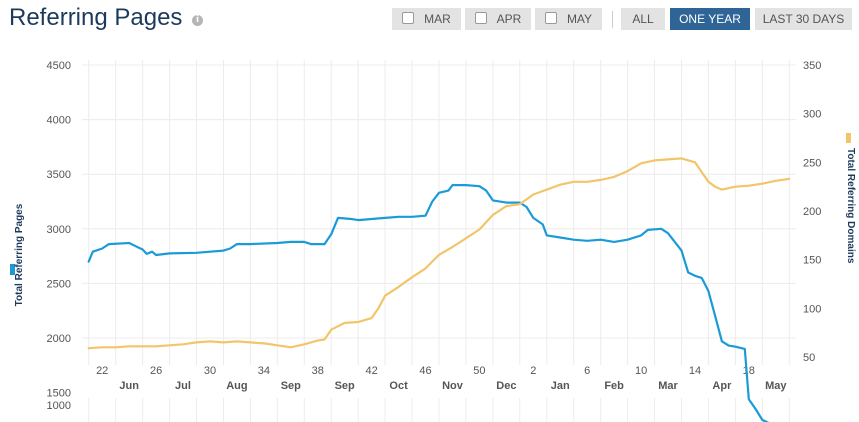  I want to click on left-axis-title: Total Referring Pages, so click(19, 254).